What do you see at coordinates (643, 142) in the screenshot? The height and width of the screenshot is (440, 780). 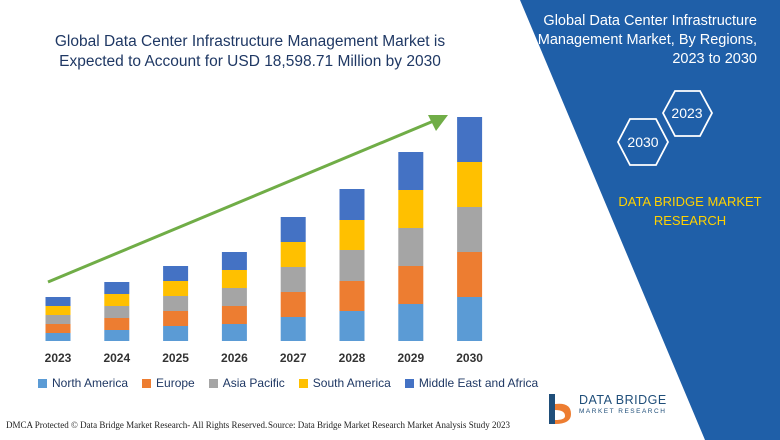 I see `hexagon-2030-label: 2030` at bounding box center [643, 142].